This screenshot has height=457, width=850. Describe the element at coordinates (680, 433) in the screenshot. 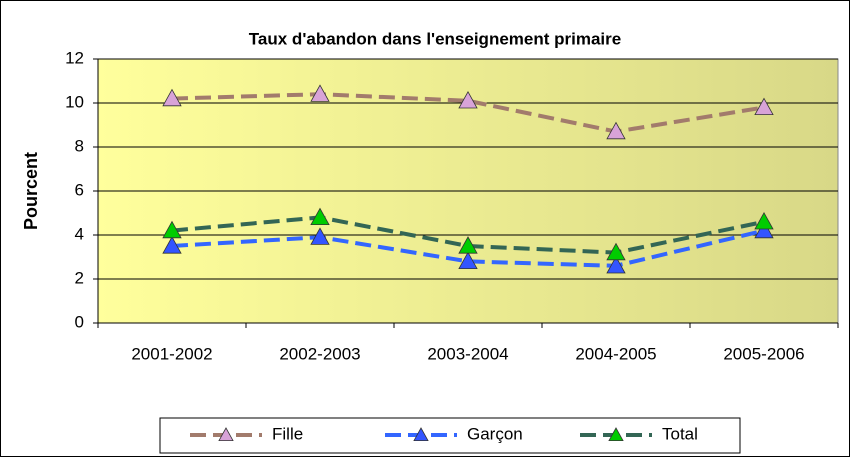

I see `legend-label: Total` at that location.